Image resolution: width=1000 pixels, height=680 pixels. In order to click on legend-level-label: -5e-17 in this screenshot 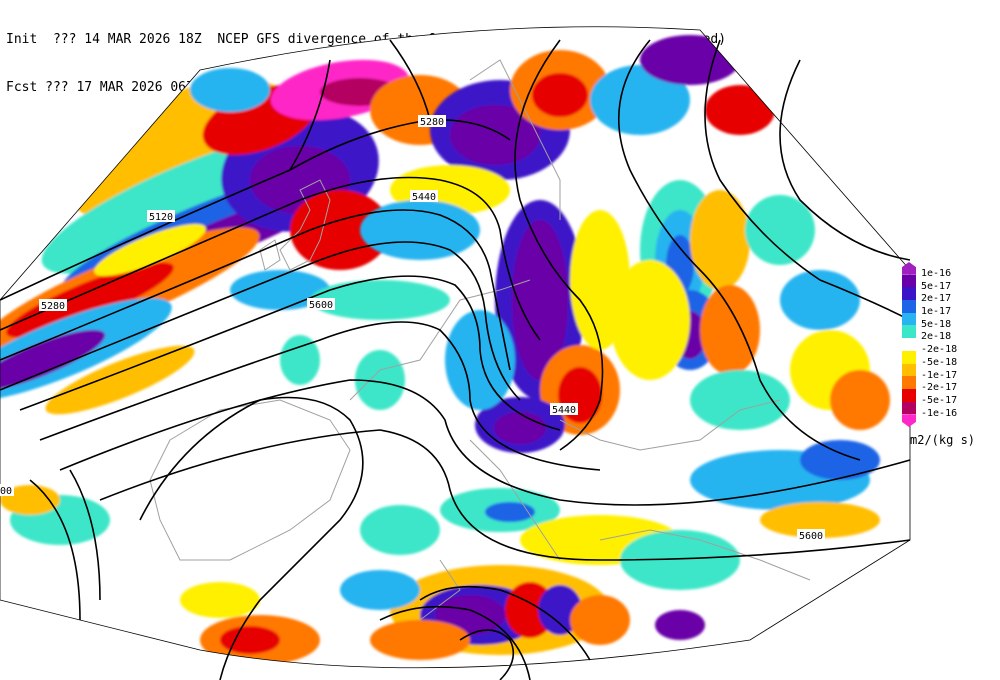, I will do `click(939, 400)`.